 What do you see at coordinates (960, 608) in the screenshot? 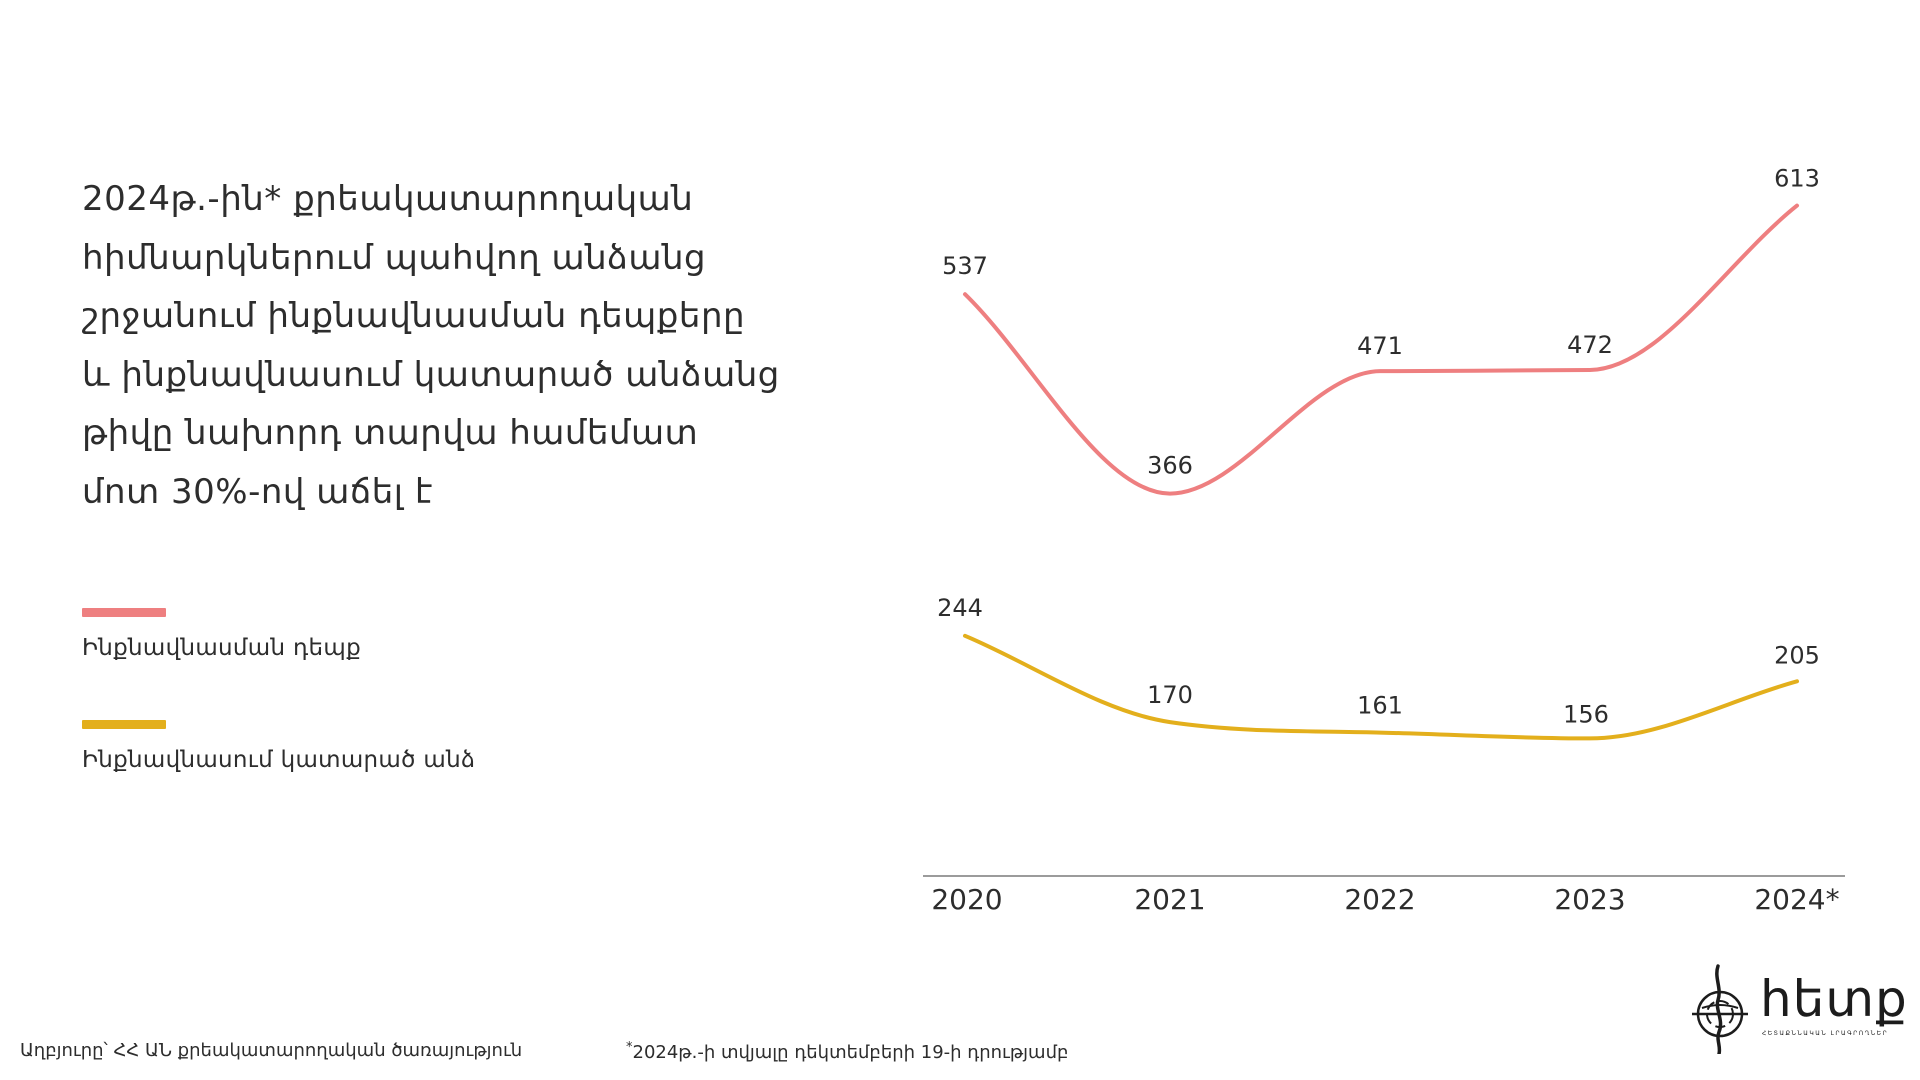
I see `data-label: 244` at bounding box center [960, 608].